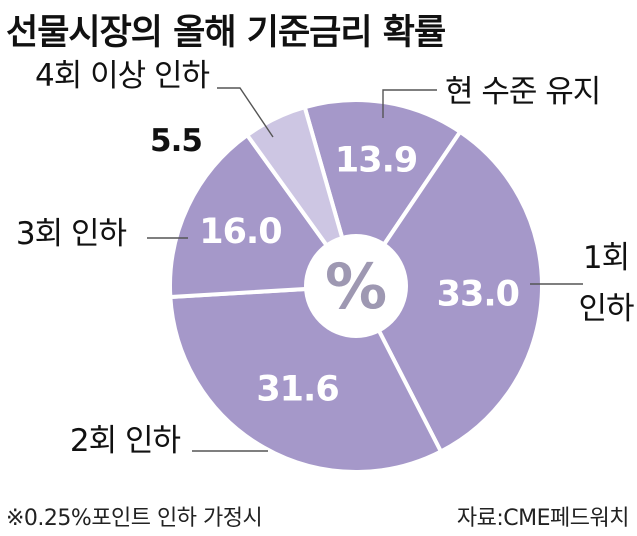 This screenshot has width=637, height=536. I want to click on slice-value-label: 33.0, so click(478, 294).